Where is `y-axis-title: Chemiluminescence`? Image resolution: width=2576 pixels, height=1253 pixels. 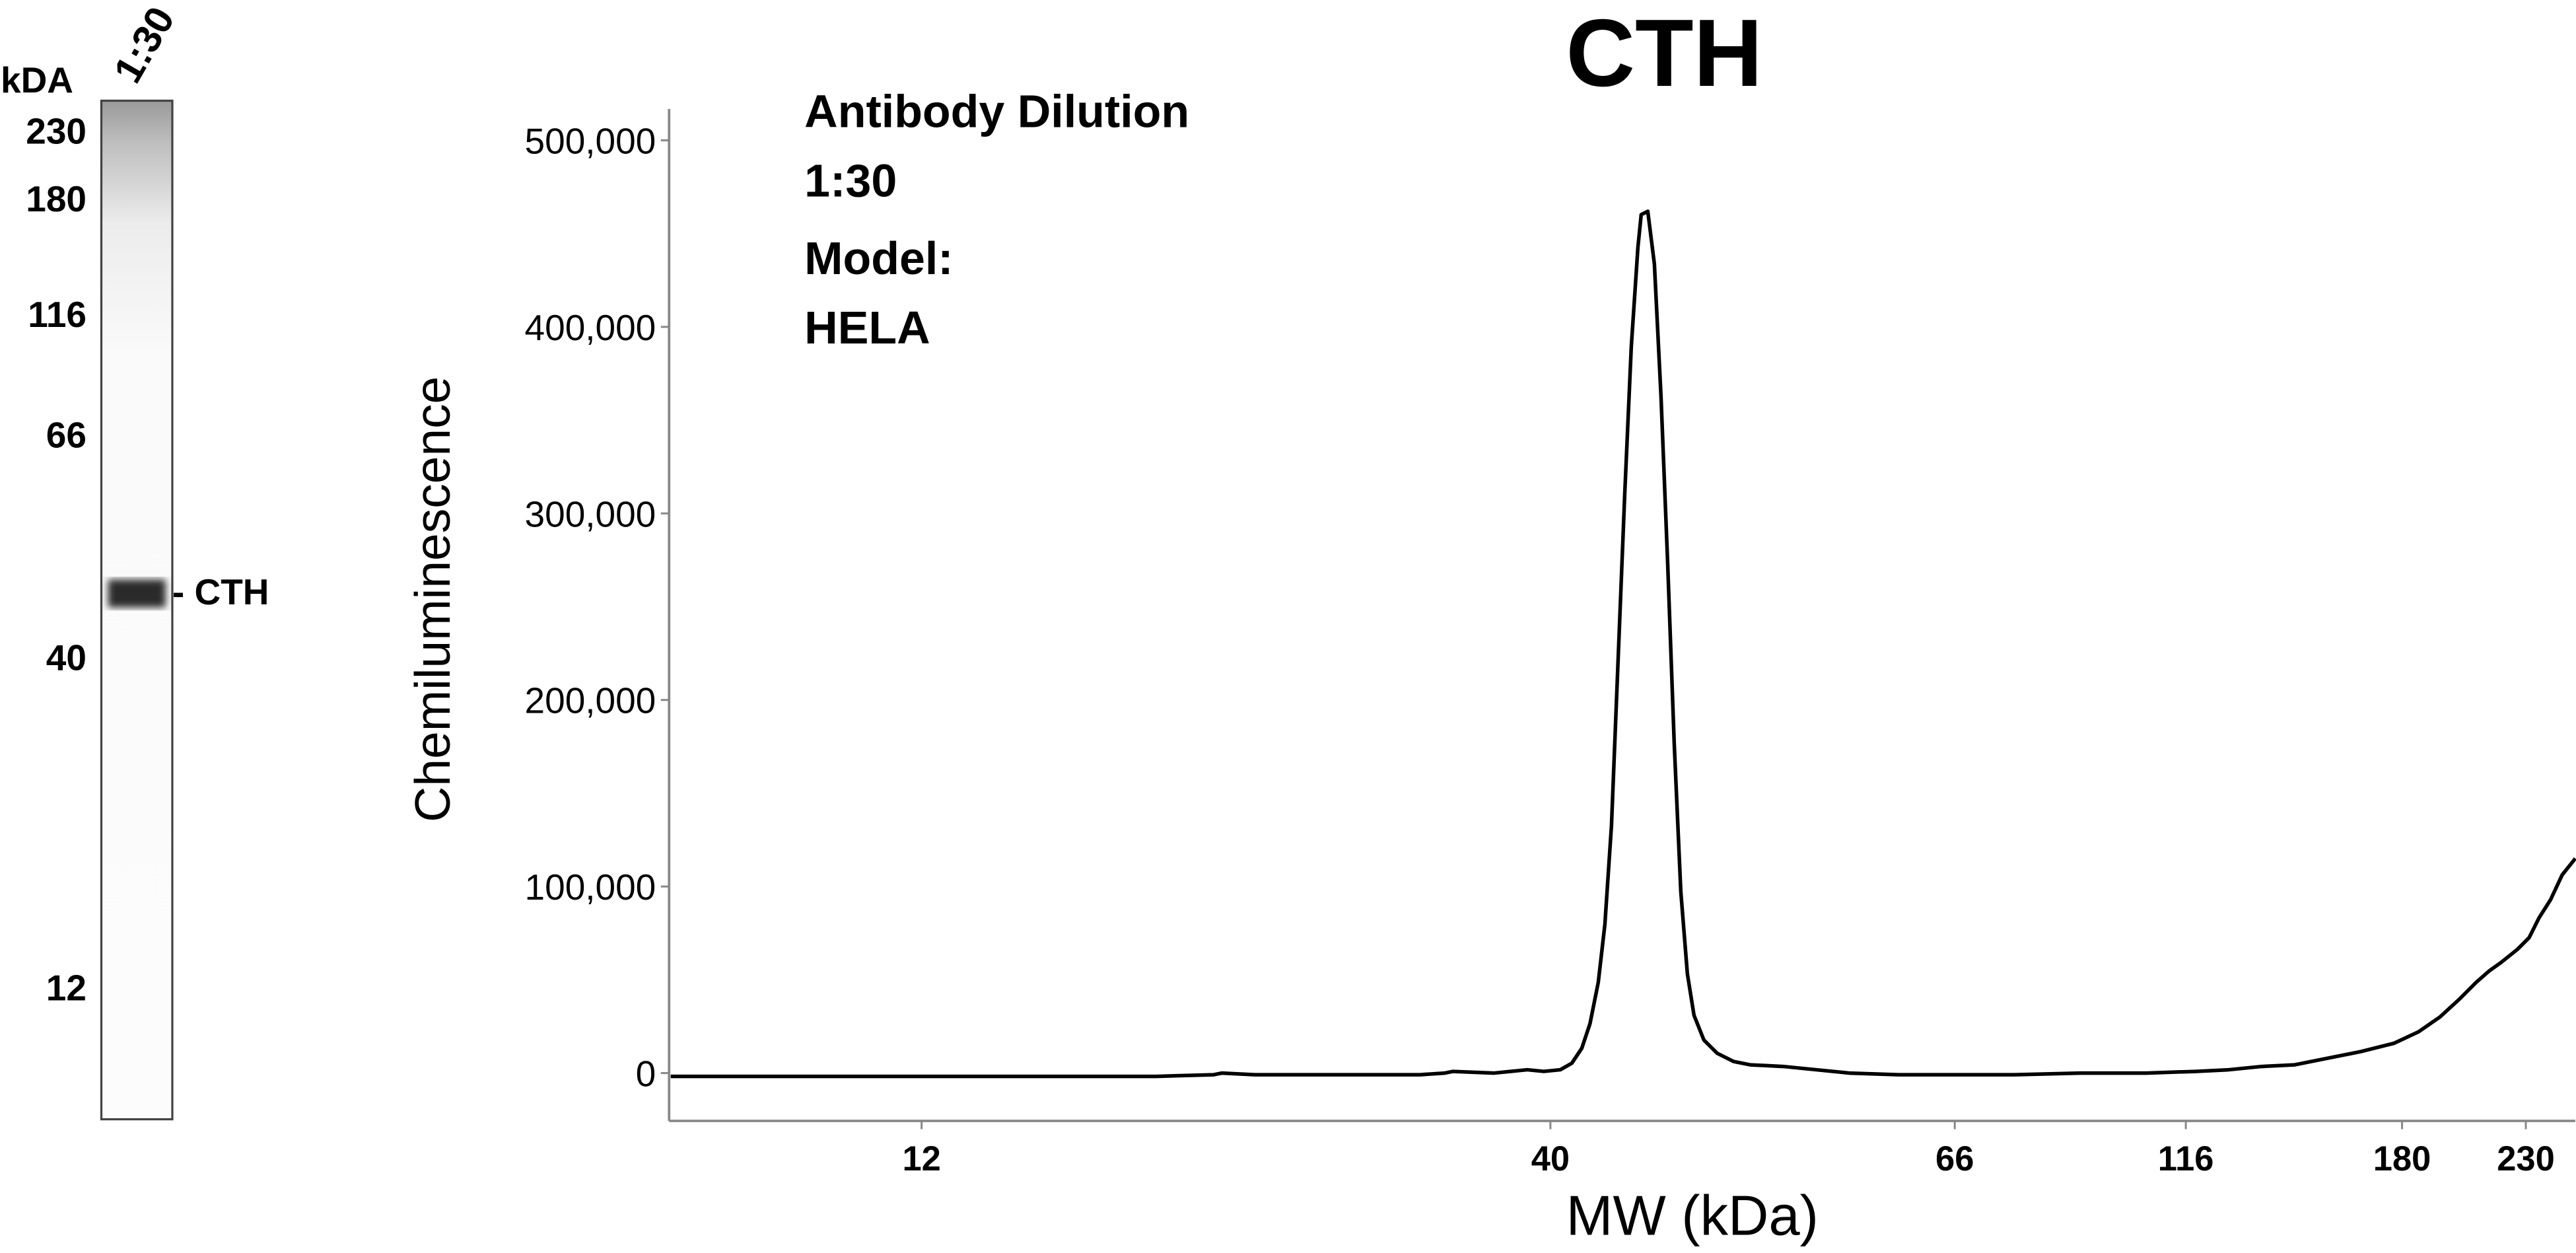 y-axis-title: Chemiluminescence is located at coordinates (433, 599).